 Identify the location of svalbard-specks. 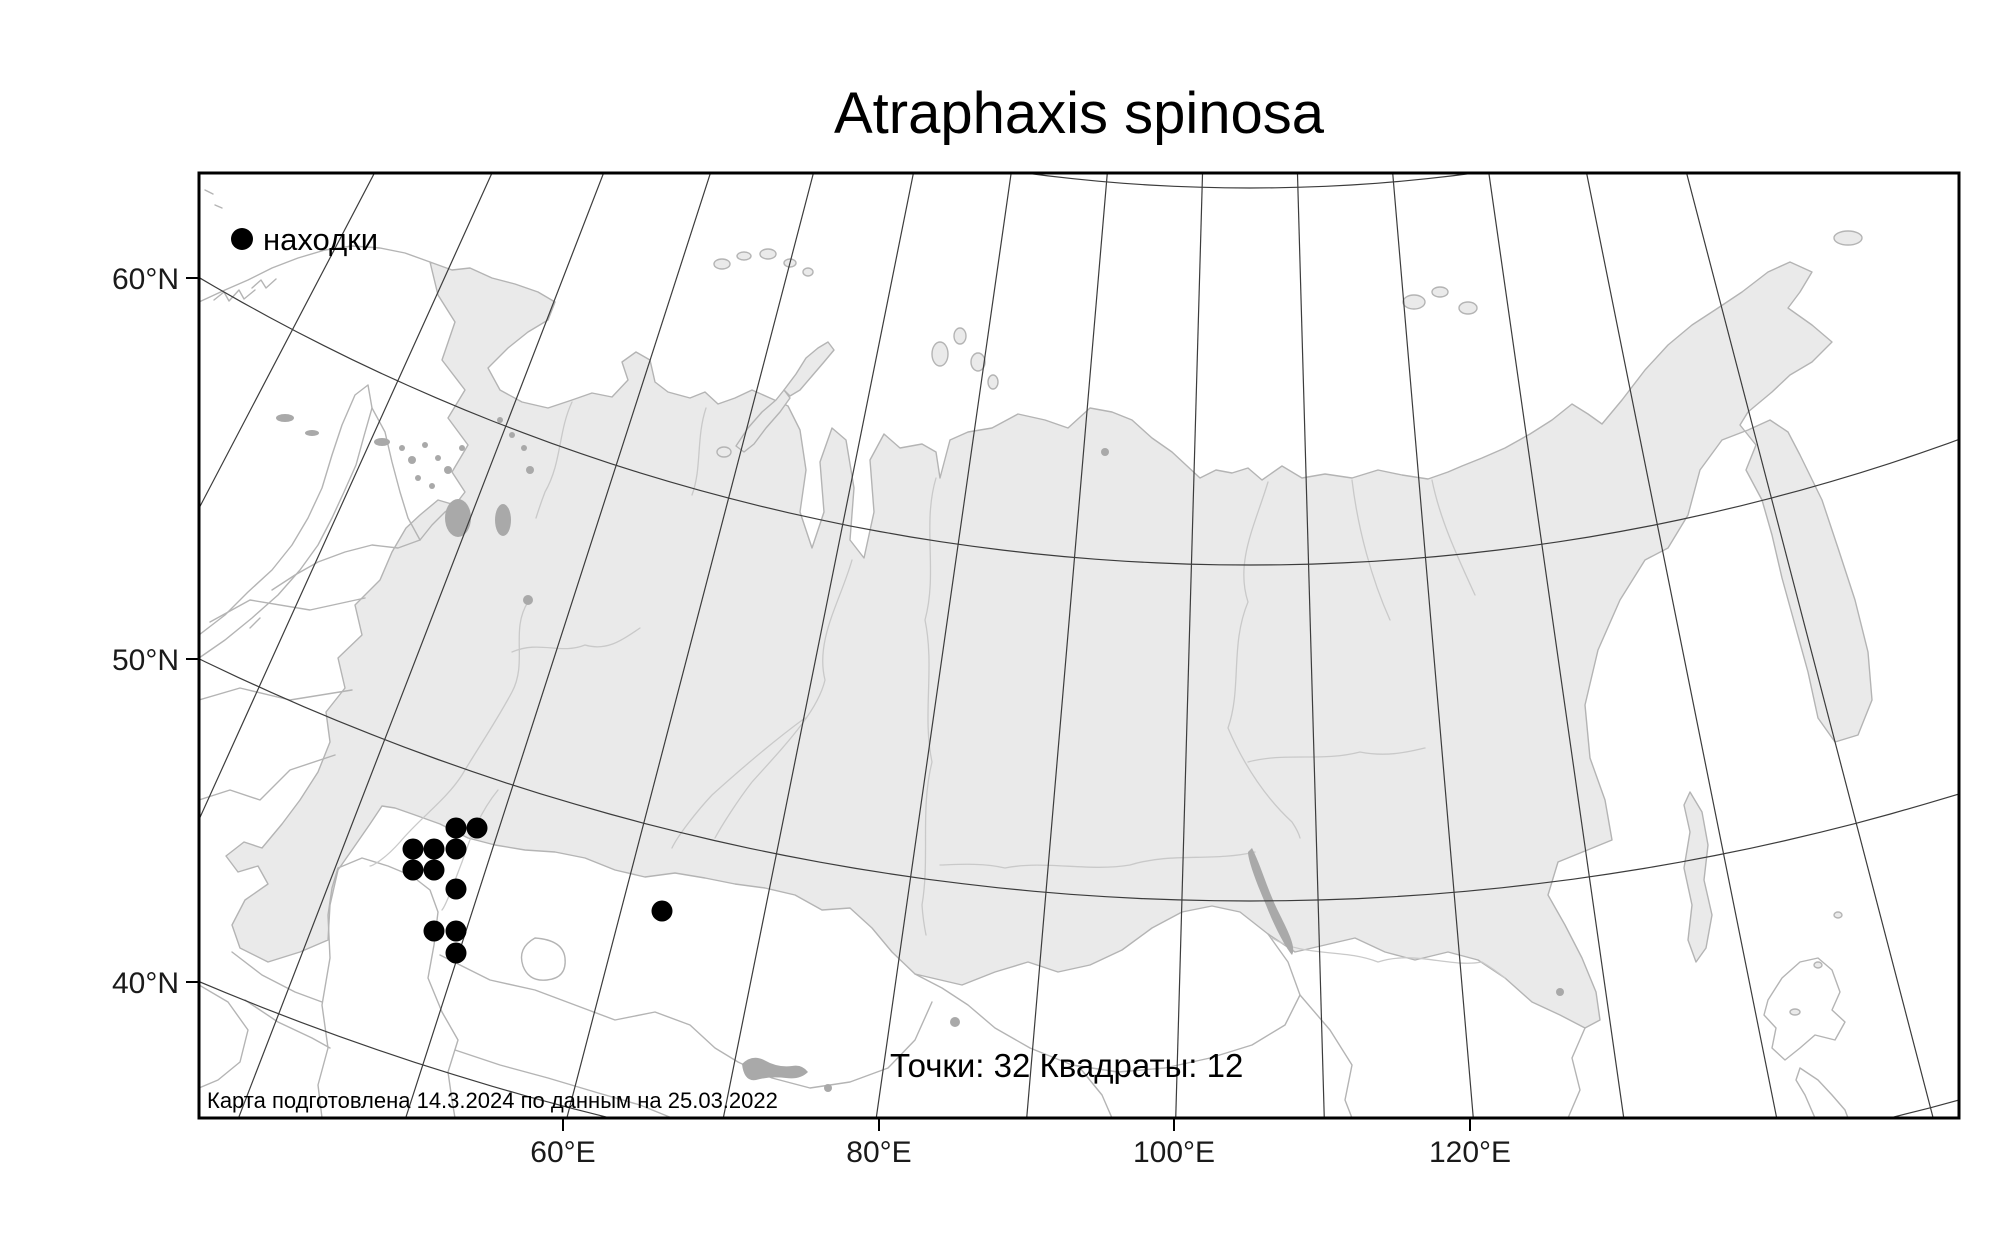
(213, 199).